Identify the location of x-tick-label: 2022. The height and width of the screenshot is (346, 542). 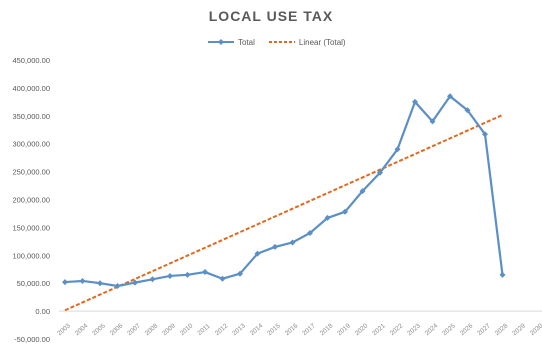
(397, 329).